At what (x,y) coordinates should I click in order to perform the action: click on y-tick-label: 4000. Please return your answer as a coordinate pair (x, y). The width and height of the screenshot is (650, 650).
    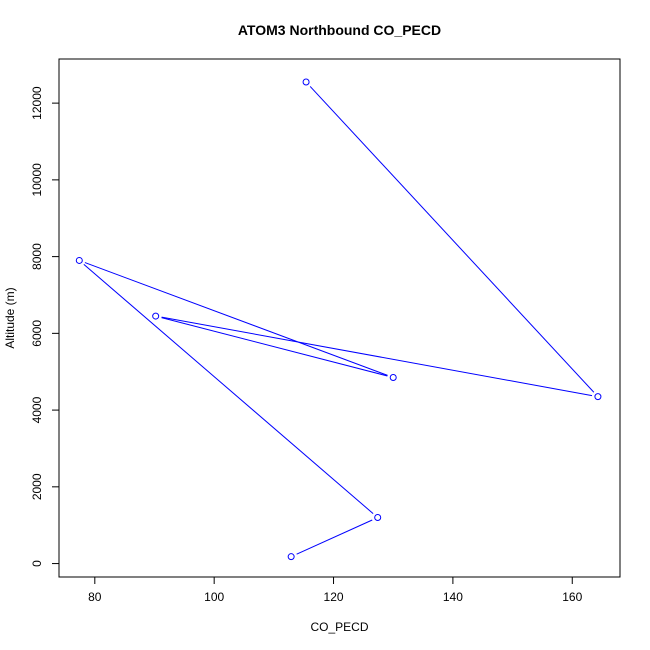
    Looking at the image, I should click on (37, 409).